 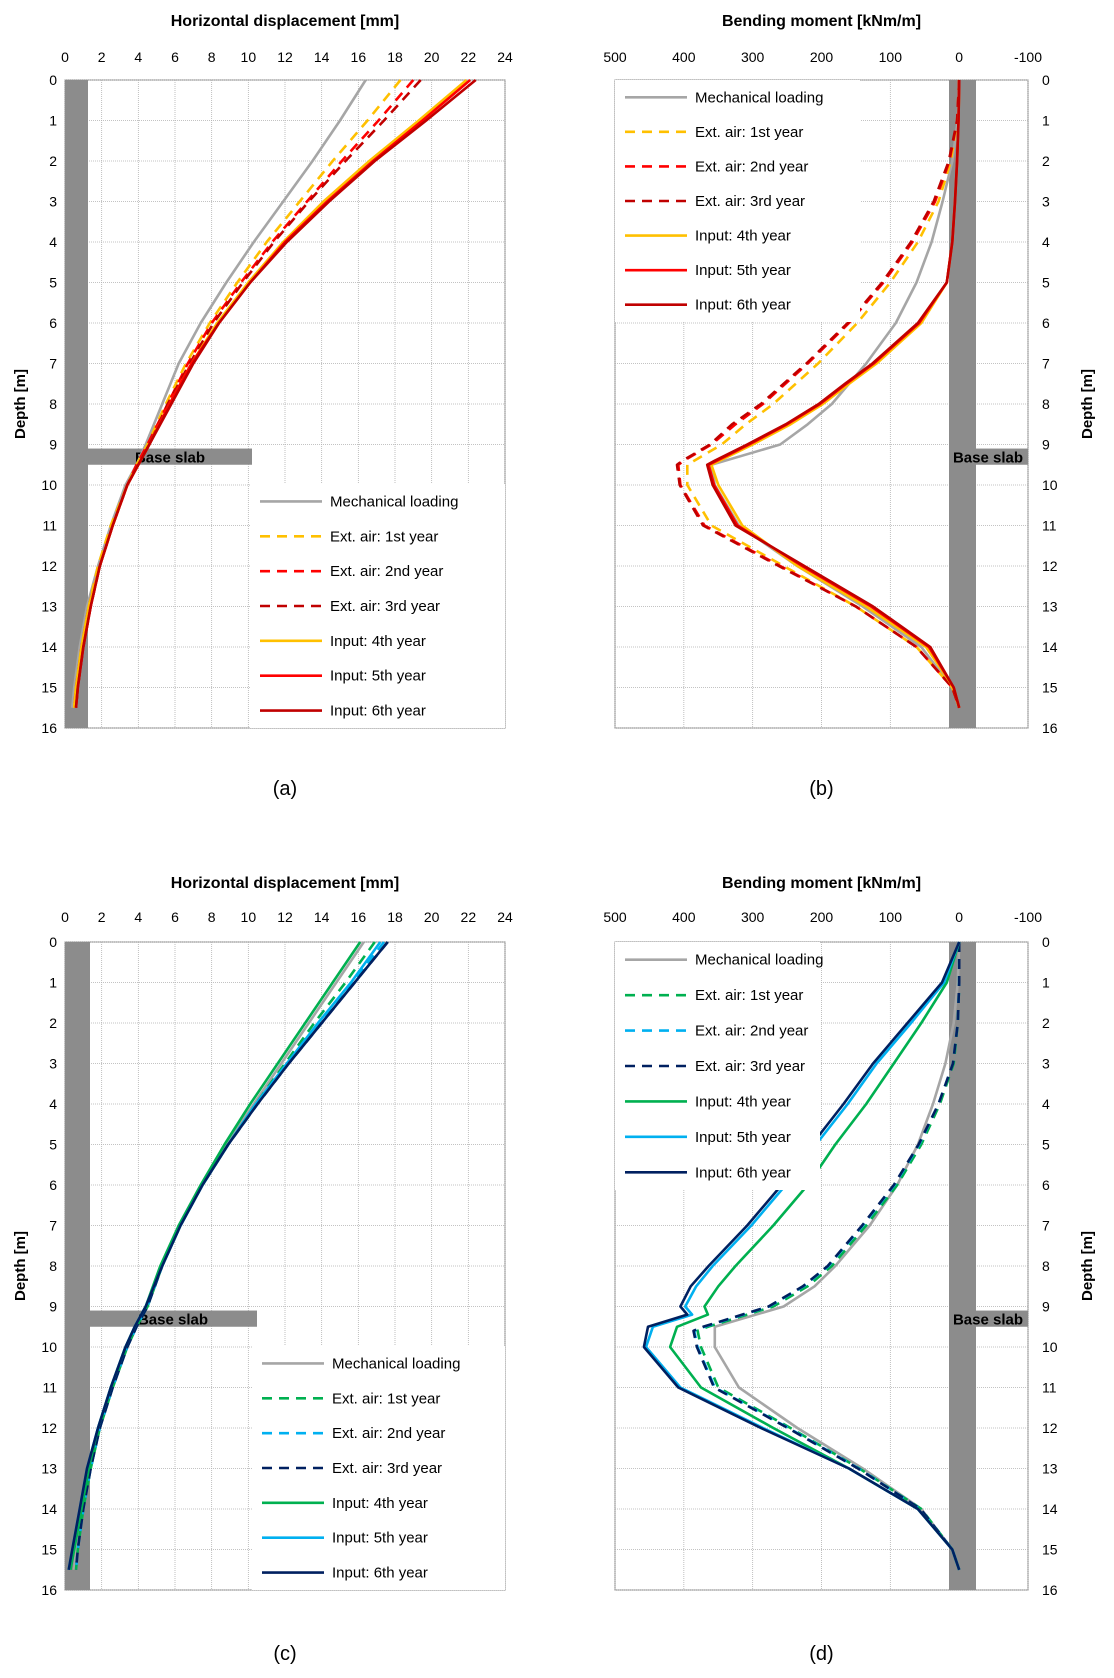 I want to click on legend-label: Ext. air: 1st year, so click(x=749, y=995).